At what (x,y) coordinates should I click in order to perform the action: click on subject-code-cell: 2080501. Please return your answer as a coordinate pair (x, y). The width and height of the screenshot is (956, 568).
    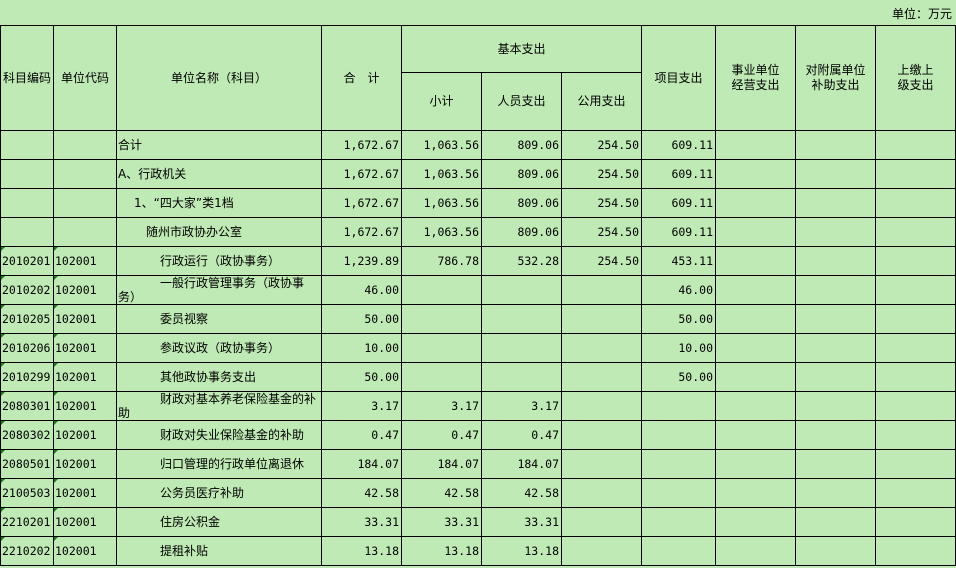
    Looking at the image, I should click on (27, 464).